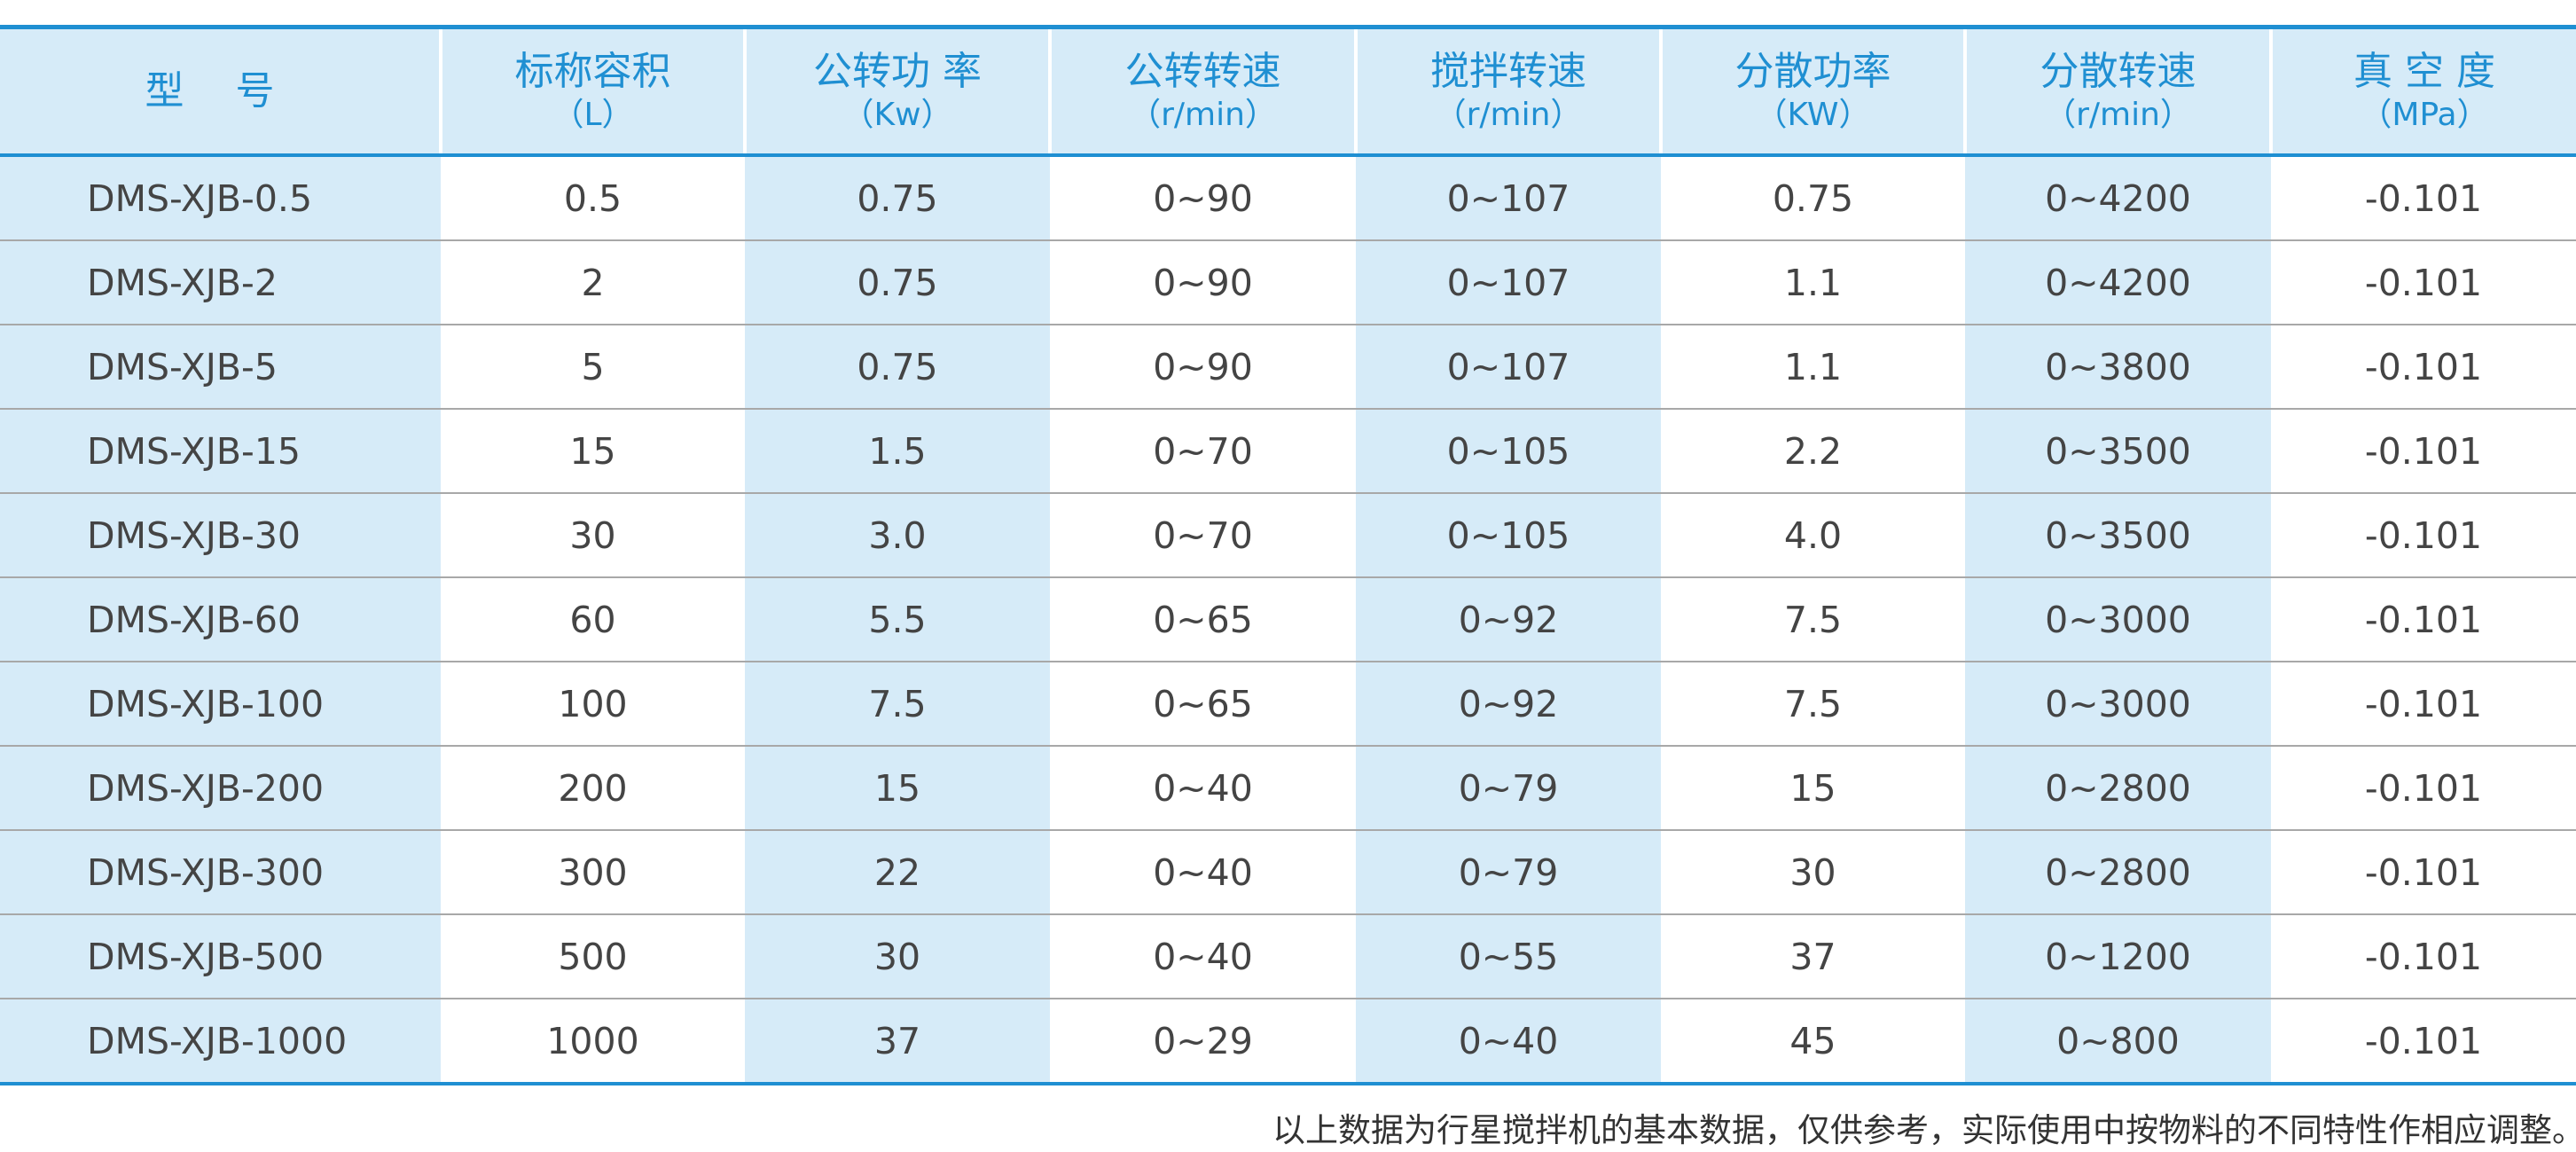  What do you see at coordinates (897, 72) in the screenshot?
I see `header-title: 公转功 率` at bounding box center [897, 72].